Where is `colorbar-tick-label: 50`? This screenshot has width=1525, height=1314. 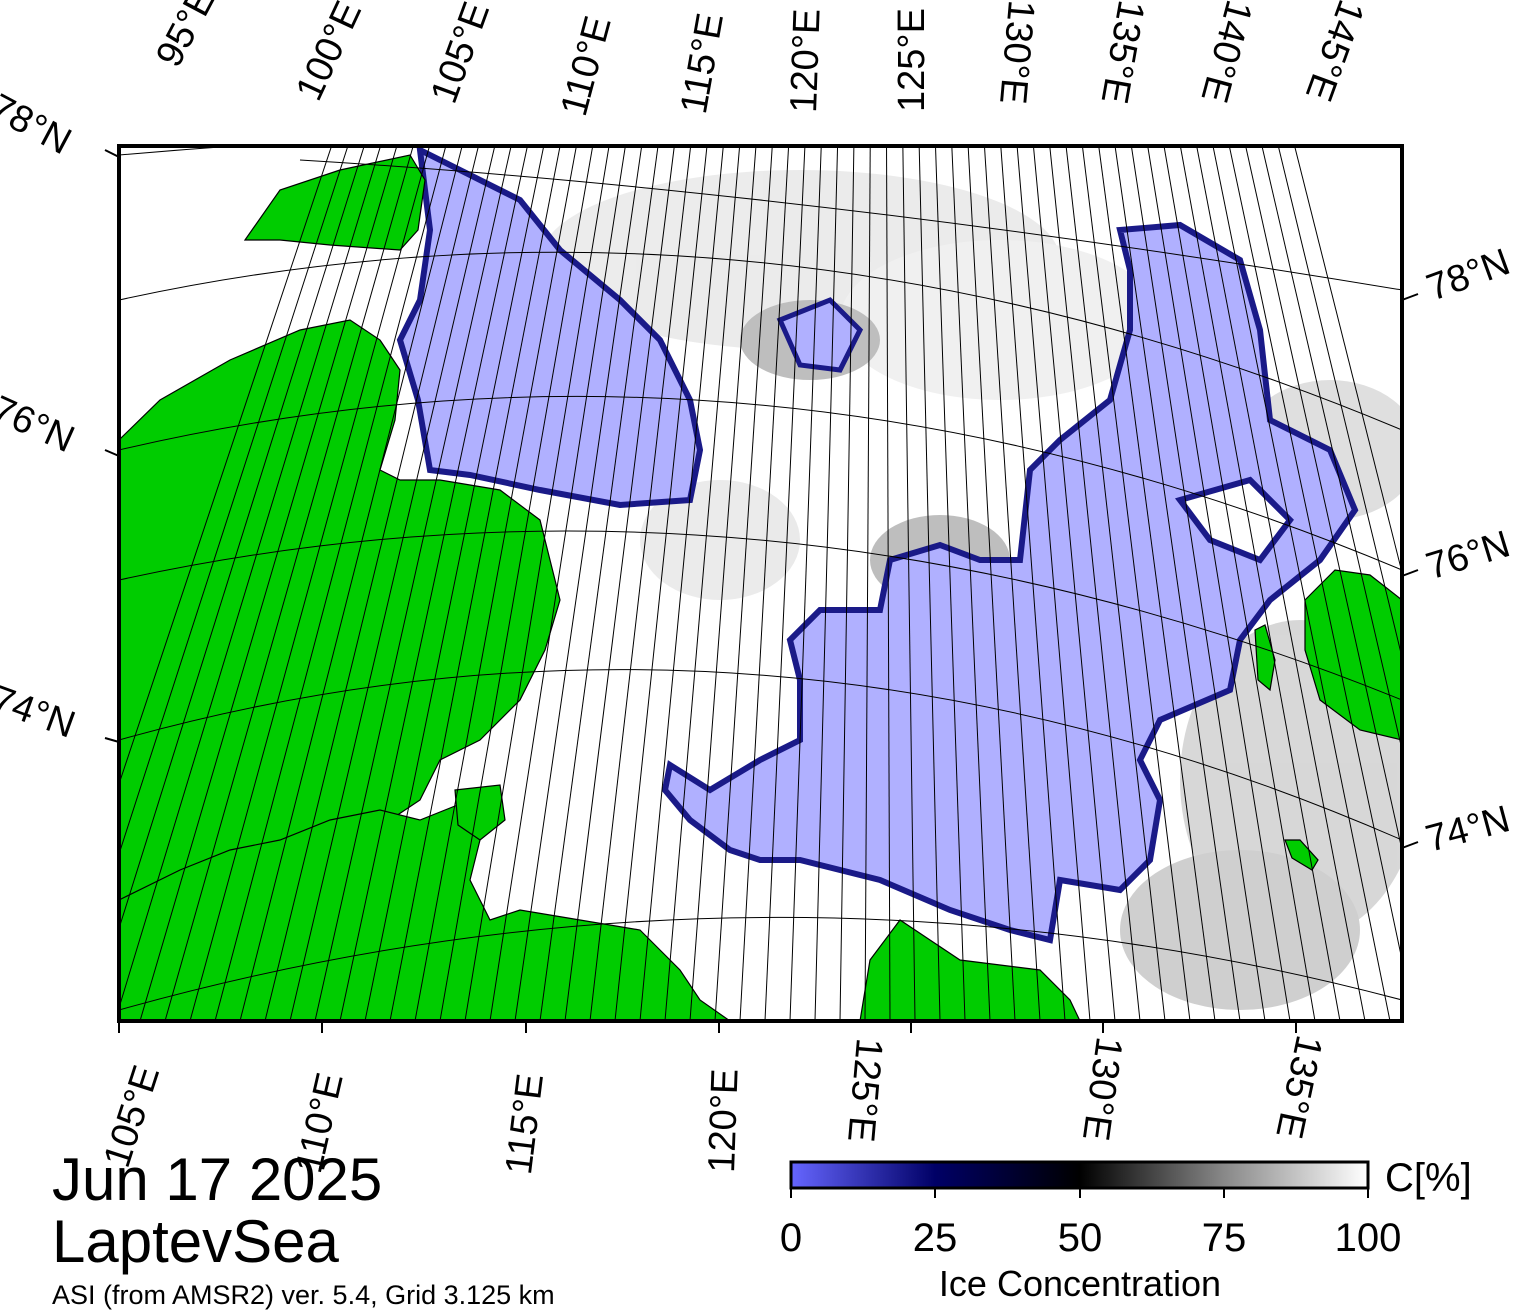 colorbar-tick-label: 50 is located at coordinates (1080, 1238).